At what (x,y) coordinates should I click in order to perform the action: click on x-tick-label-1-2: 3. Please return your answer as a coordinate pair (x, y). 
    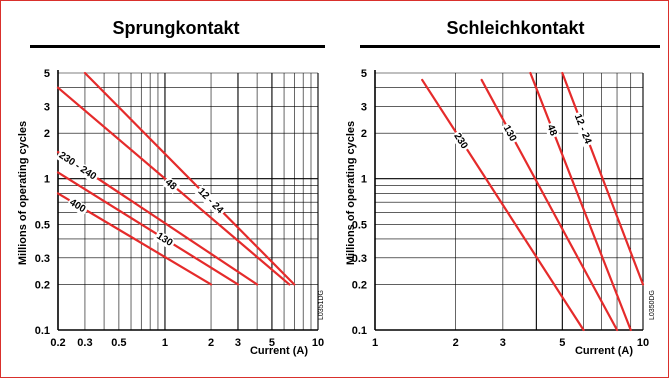
    Looking at the image, I should click on (503, 343).